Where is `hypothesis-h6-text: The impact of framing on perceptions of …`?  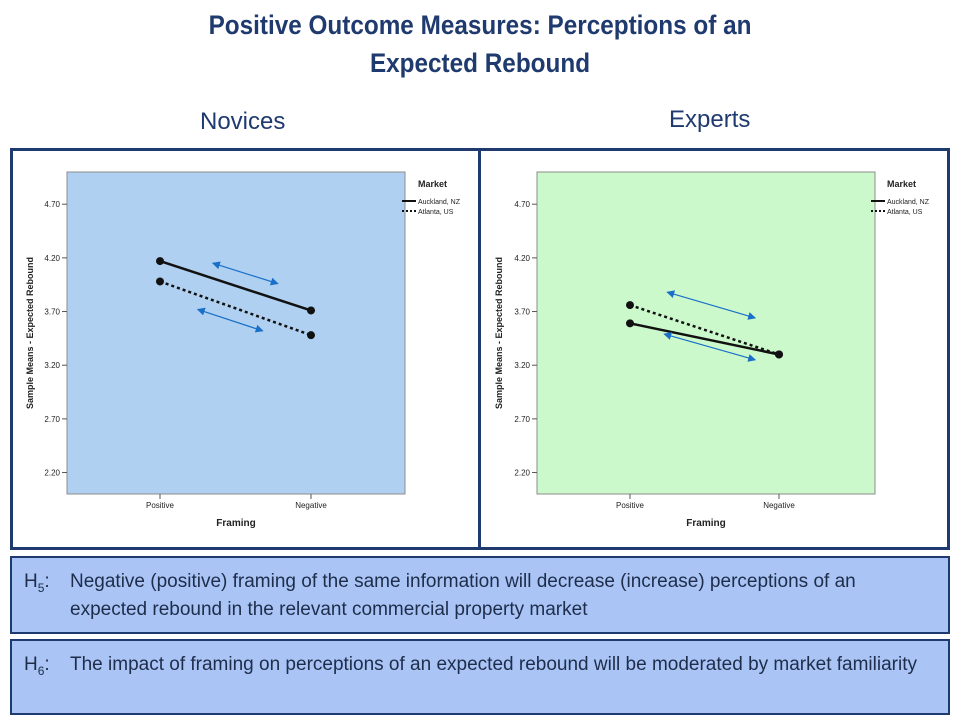
hypothesis-h6-text: The impact of framing on perceptions of … is located at coordinates (493, 664).